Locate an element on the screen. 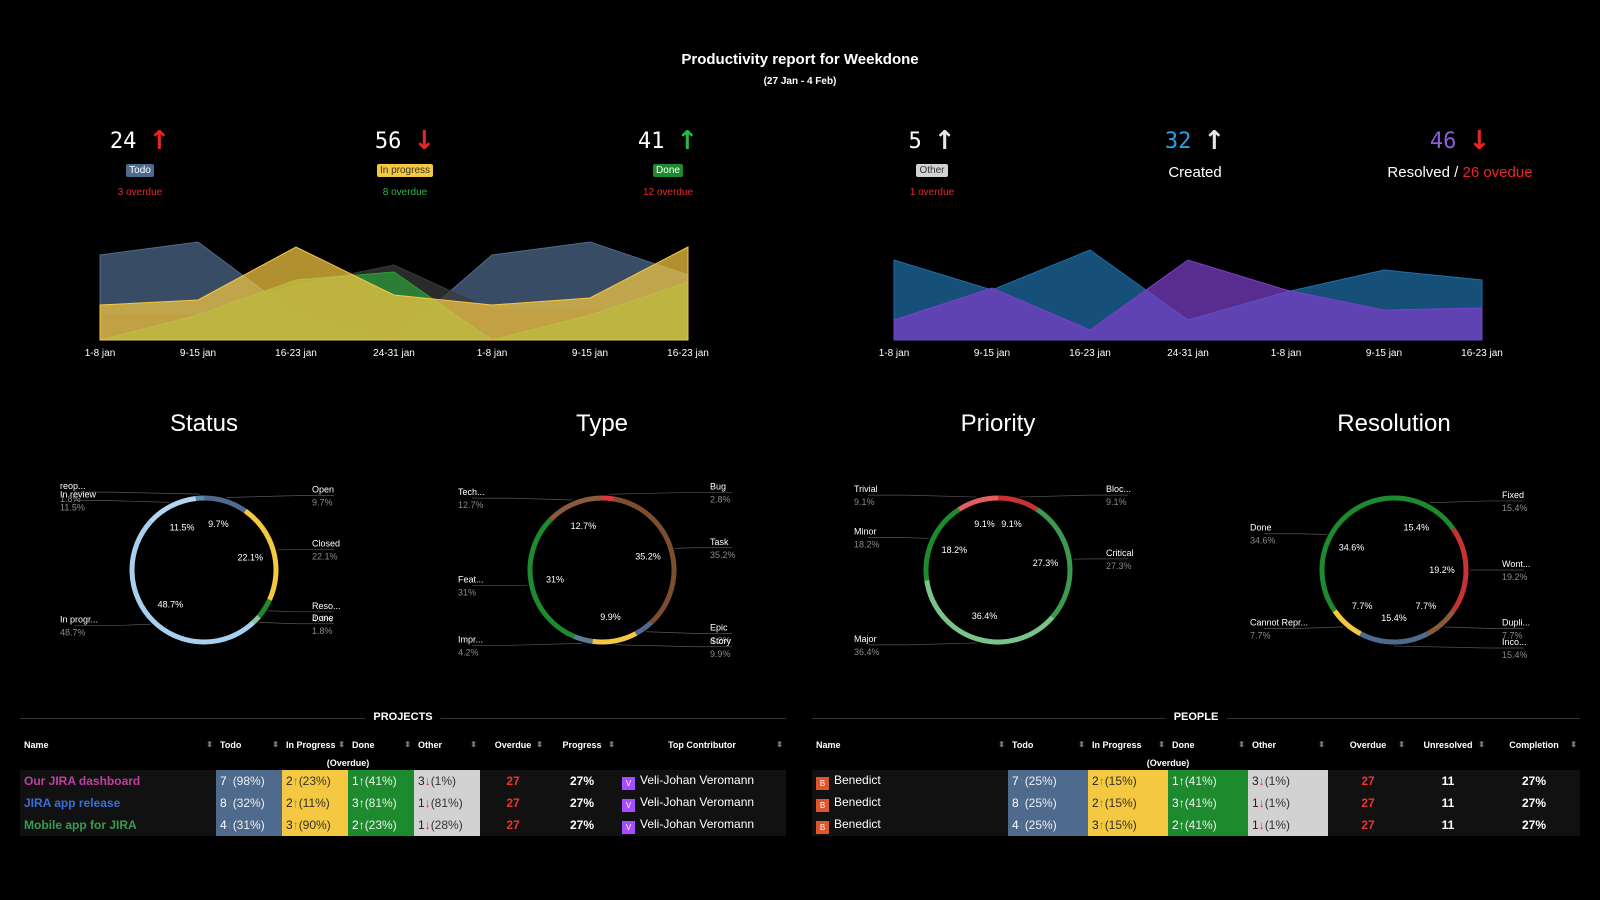 The image size is (1600, 900). slice-label: Critical is located at coordinates (1120, 553).